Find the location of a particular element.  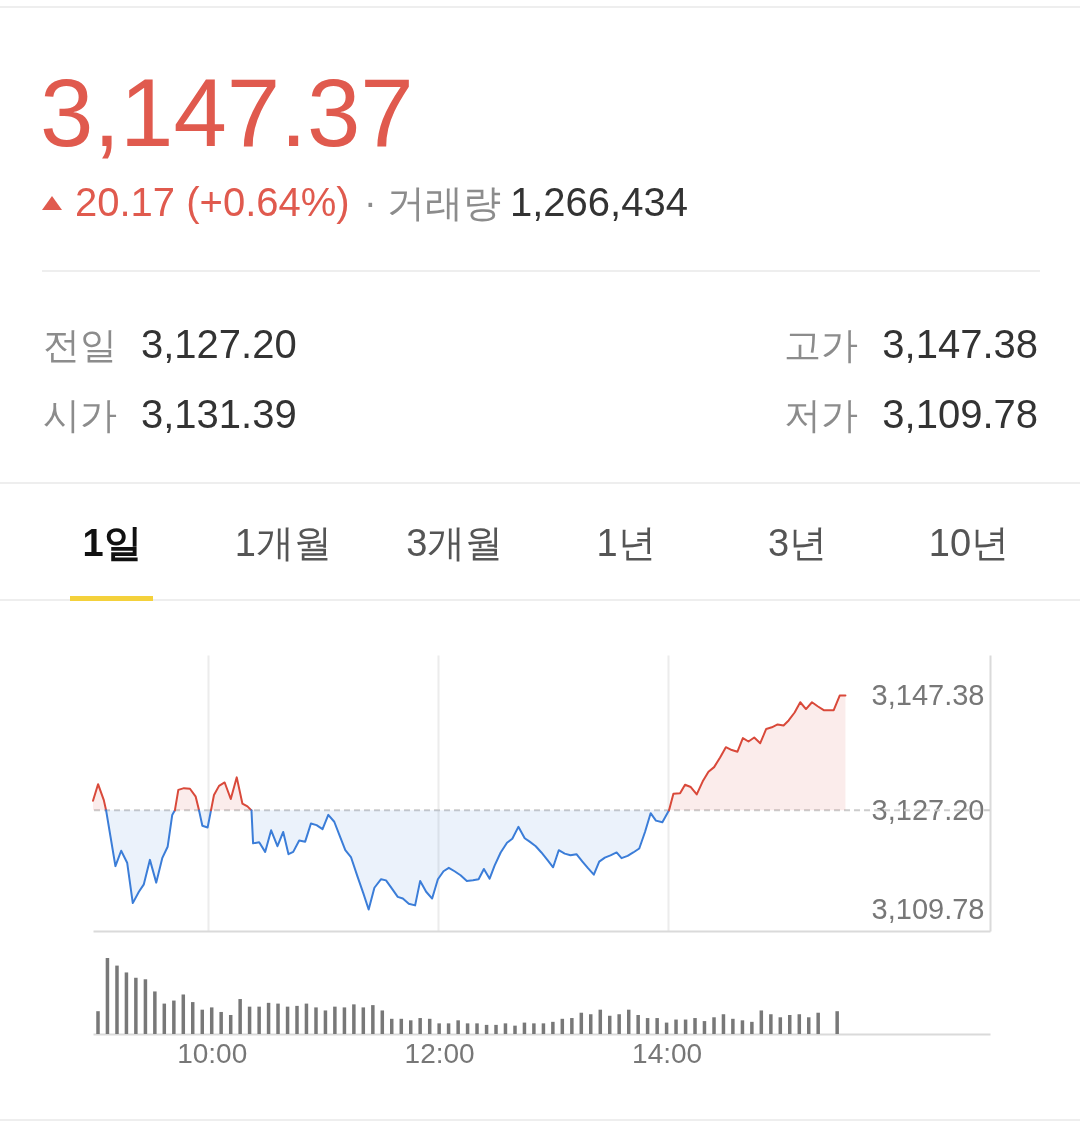

y-tick-label: 3,147.38 is located at coordinates (928, 695).